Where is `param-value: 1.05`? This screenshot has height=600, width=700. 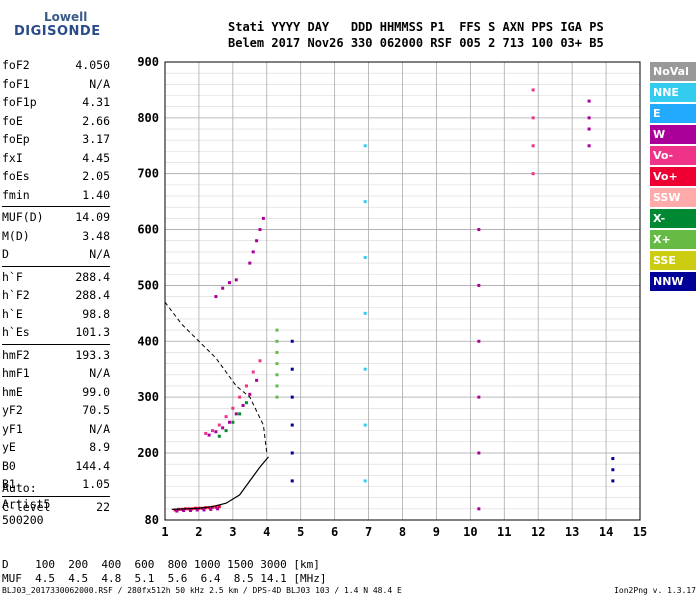 param-value: 1.05 is located at coordinates (96, 484).